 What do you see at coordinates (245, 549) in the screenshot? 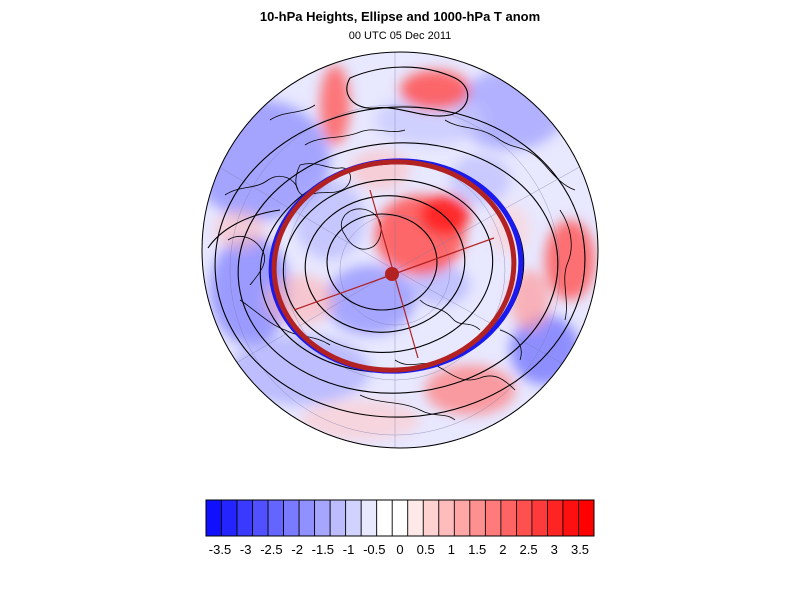
I see `colorbar-label: -3` at bounding box center [245, 549].